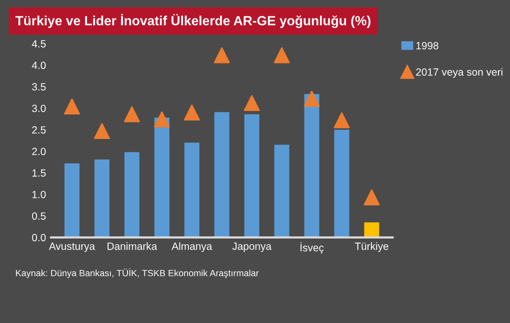  Describe the element at coordinates (39, 66) in the screenshot. I see `y-tick-label: 4.0` at that location.